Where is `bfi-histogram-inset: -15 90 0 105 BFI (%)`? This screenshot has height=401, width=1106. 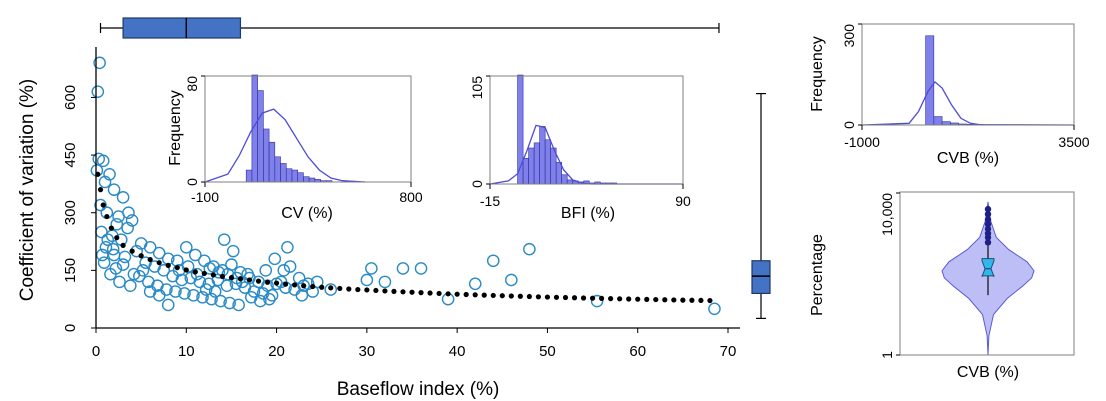
bfi-histogram-inset: -15 90 0 105 BFI (%) is located at coordinates (580, 148).